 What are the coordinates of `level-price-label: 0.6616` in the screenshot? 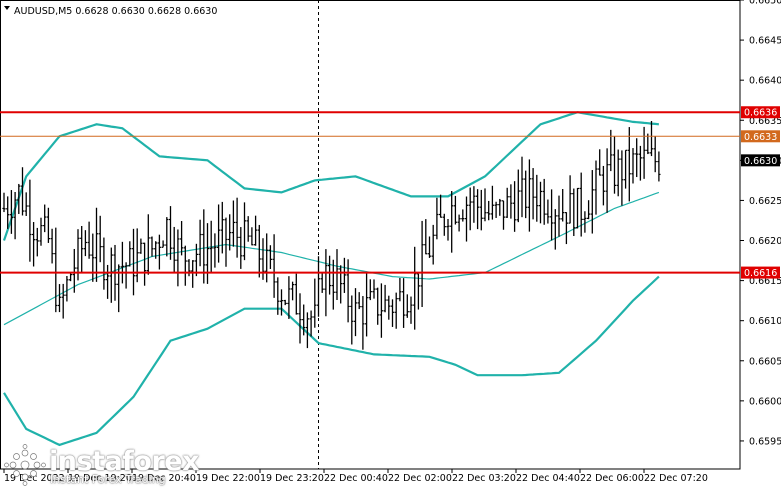 It's located at (760, 273).